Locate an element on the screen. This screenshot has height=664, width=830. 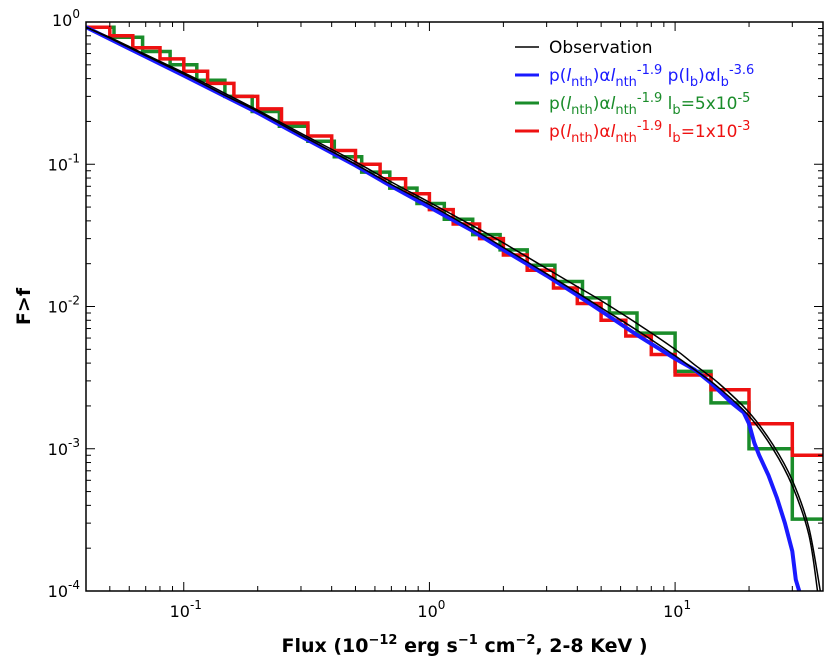
legend-label-1: p(lnth)αlnth-1.9 p(lb)αlb-3.6 is located at coordinates (651, 76).